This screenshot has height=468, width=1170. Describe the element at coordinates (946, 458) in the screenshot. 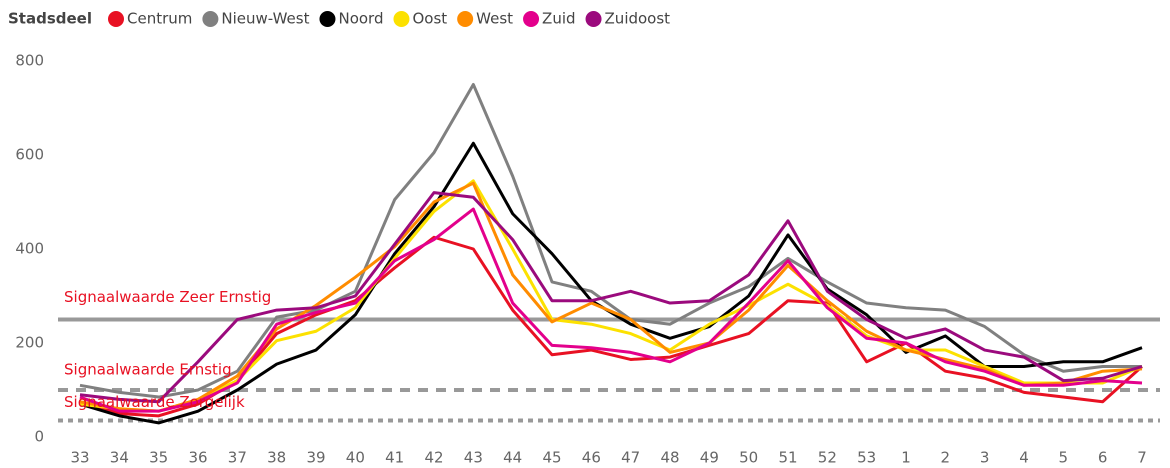

I see `x-tick-label: 2` at that location.